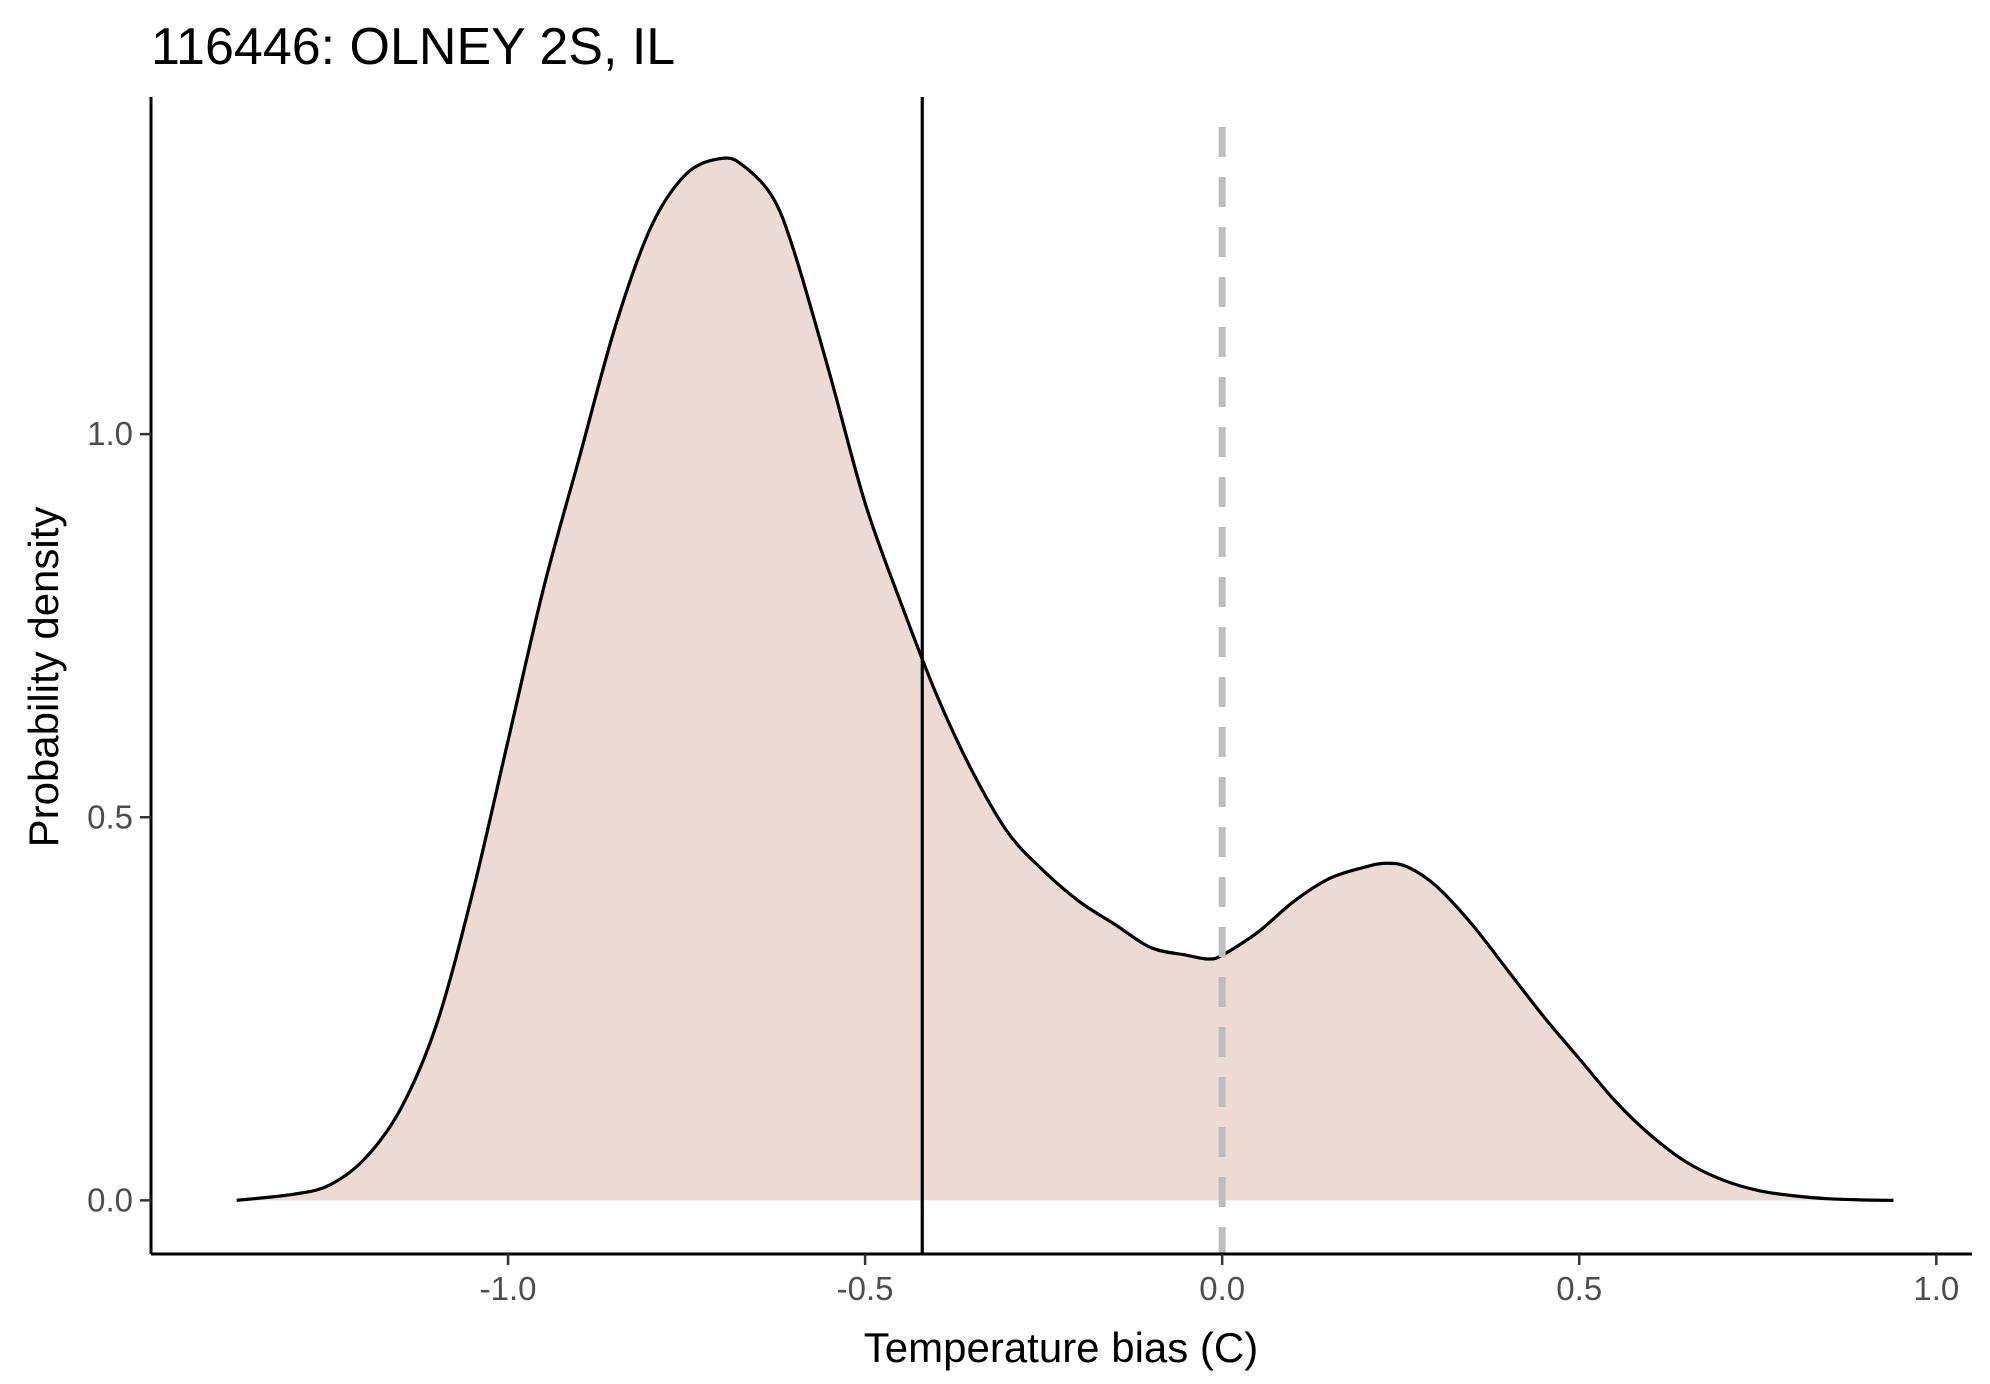  I want to click on x-axis-title: Temperature bias (C), so click(1061, 1347).